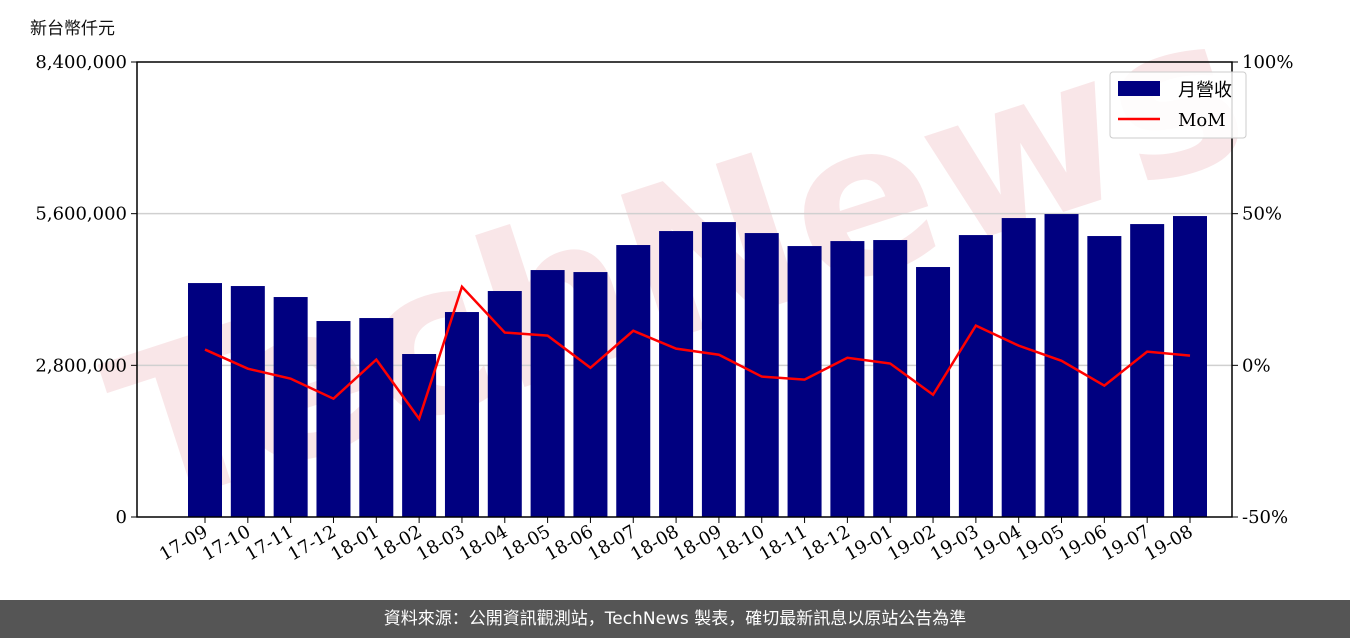  I want to click on right-tick-label: 0%, so click(1256, 365).